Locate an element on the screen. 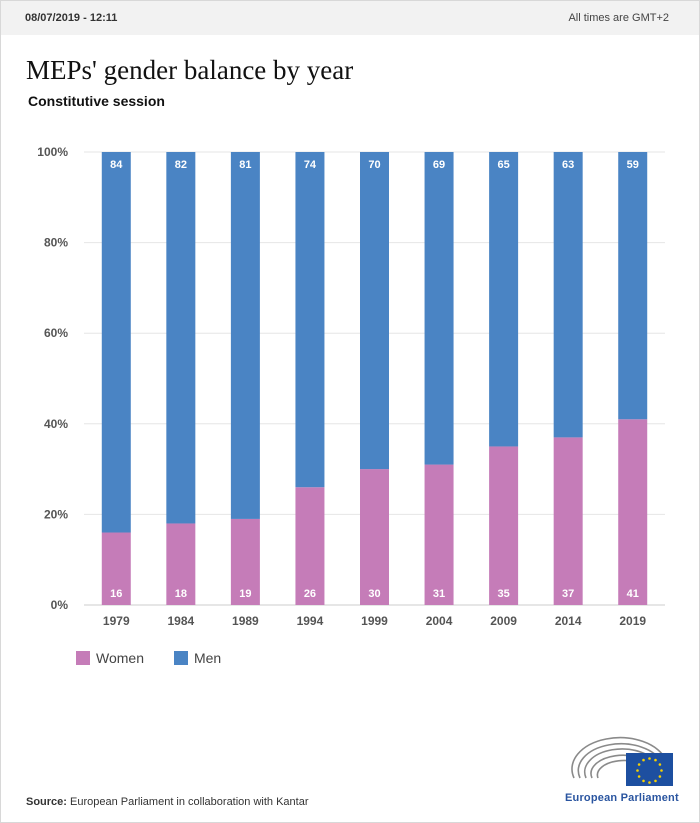 The image size is (700, 823). data-label: 81 is located at coordinates (245, 165).